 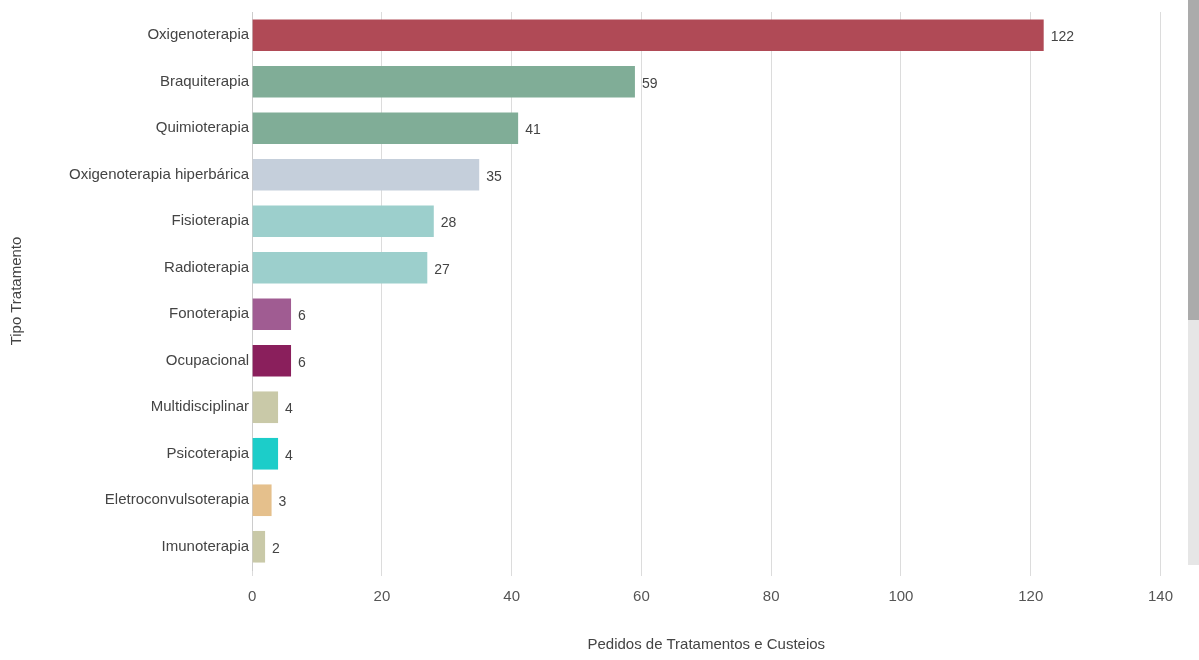 I want to click on x-tick-label: 40, so click(x=511, y=596).